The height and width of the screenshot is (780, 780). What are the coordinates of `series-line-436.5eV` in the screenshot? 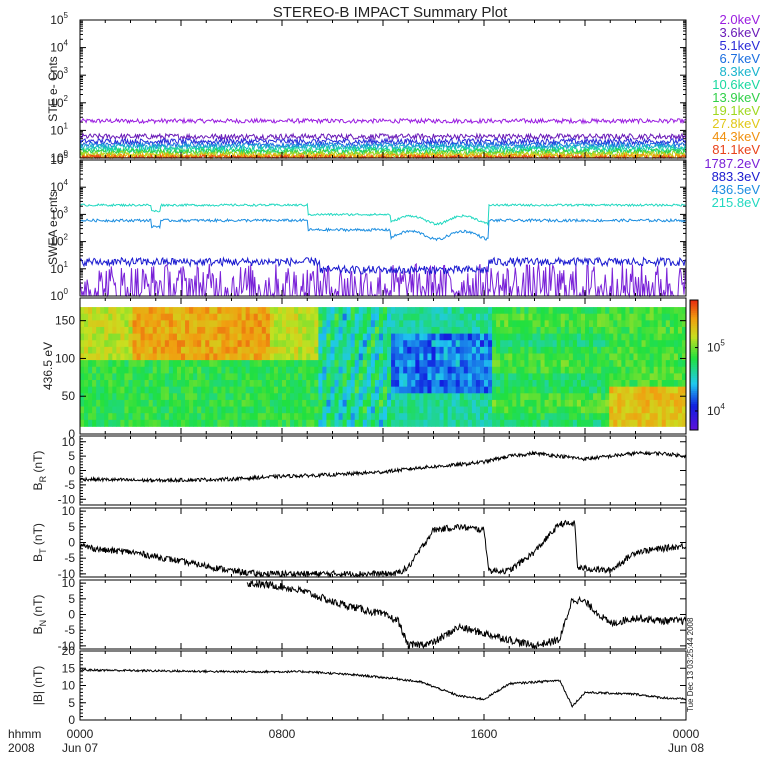 It's located at (383, 229).